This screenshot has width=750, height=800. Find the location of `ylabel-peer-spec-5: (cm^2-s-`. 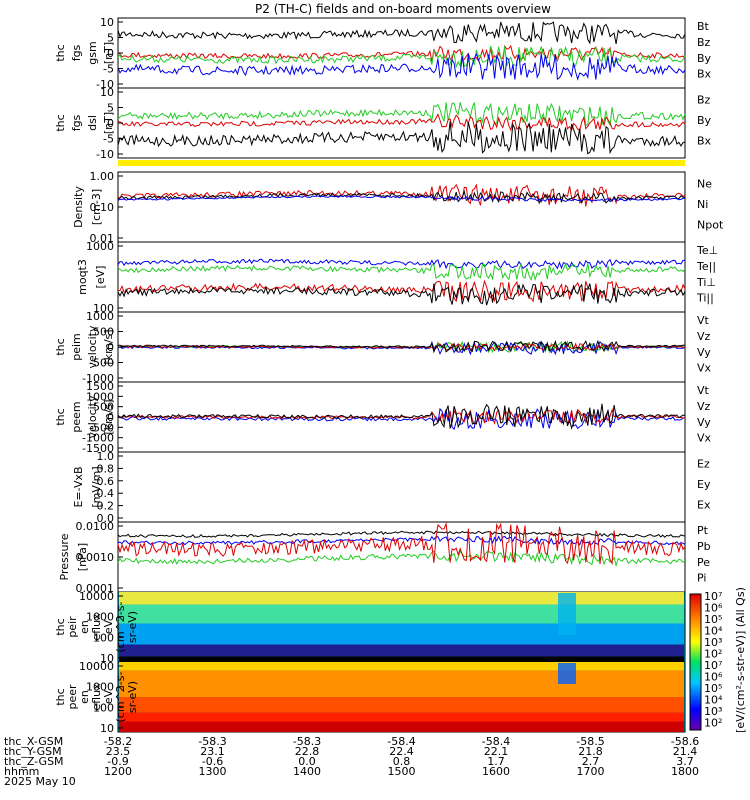

ylabel-peer-spec-5: (cm^2-s- is located at coordinates (120, 697).